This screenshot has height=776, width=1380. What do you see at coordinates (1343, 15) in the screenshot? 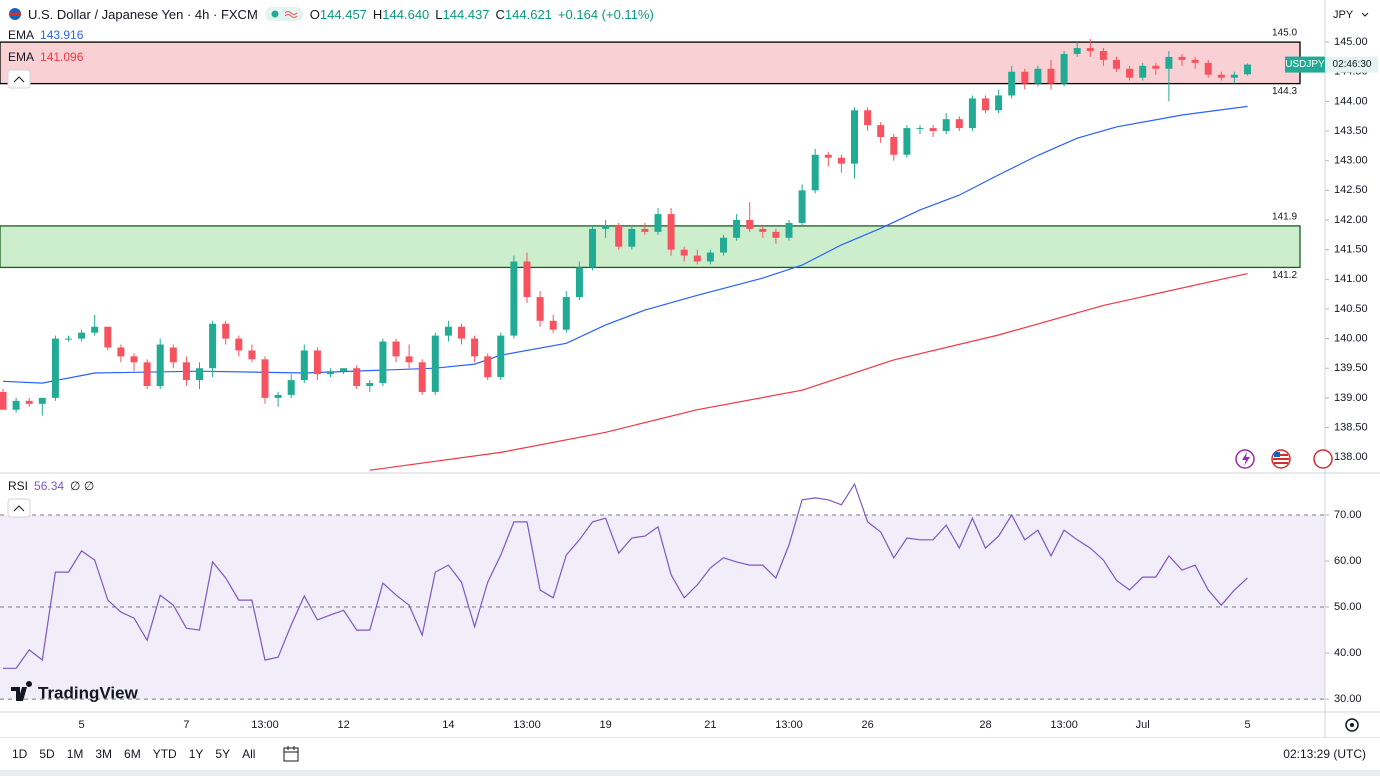
I see `currency-label: JPY` at bounding box center [1343, 15].